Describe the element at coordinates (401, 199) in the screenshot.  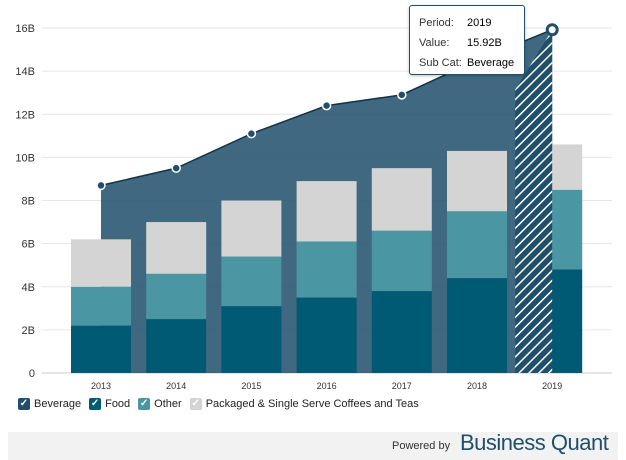
I see `bar-packaged-2017` at that location.